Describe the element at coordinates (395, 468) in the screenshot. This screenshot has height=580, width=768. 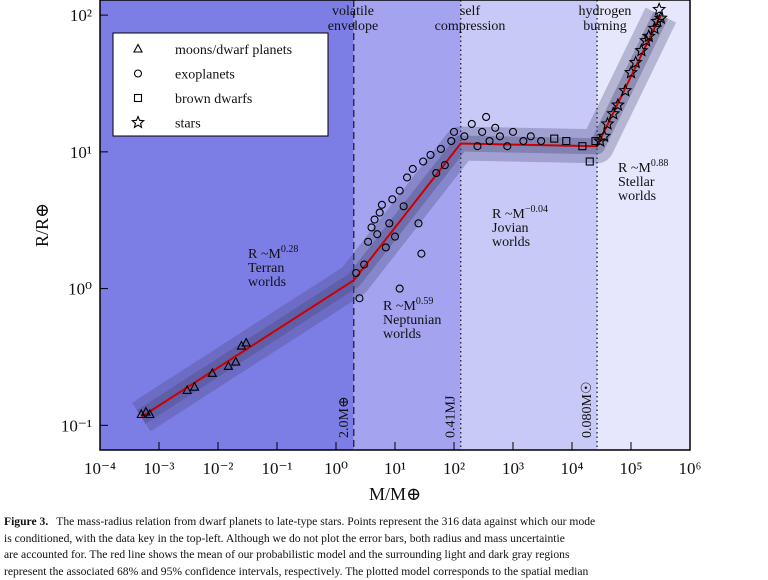
I see `x-tick-label: 10¹` at that location.